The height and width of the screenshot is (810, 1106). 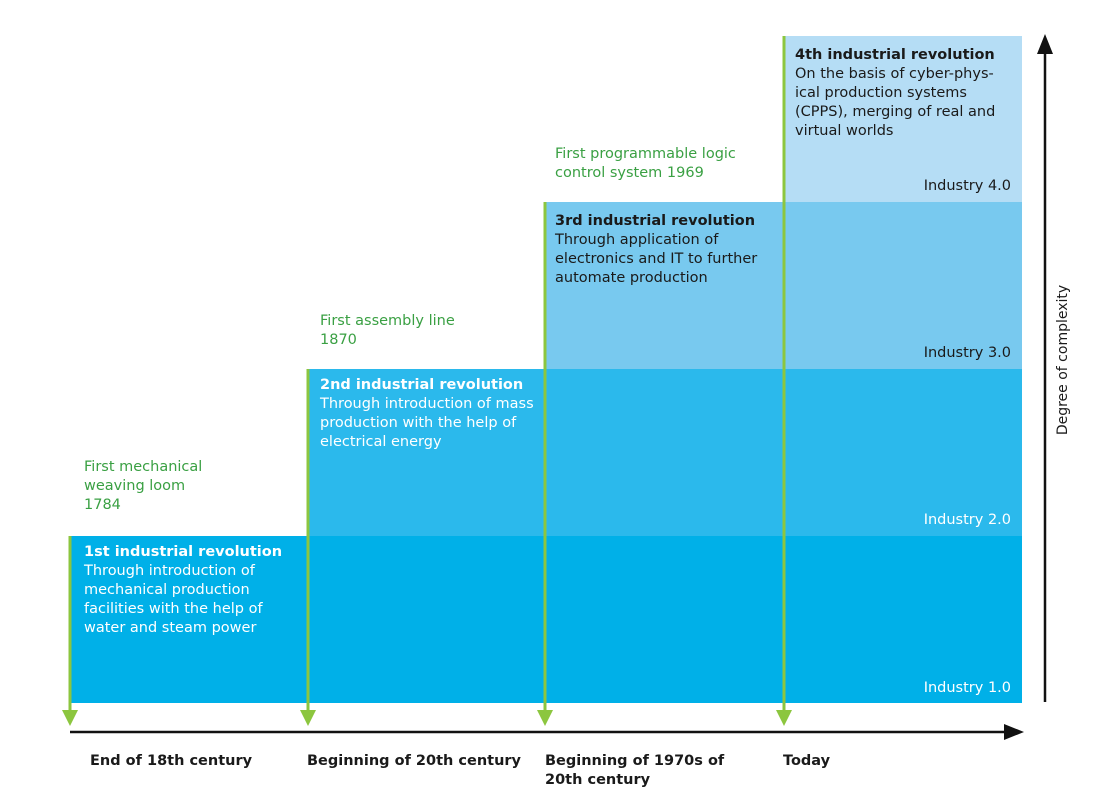 I want to click on revolution-4-title: 4th industrial revolution, so click(x=895, y=55).